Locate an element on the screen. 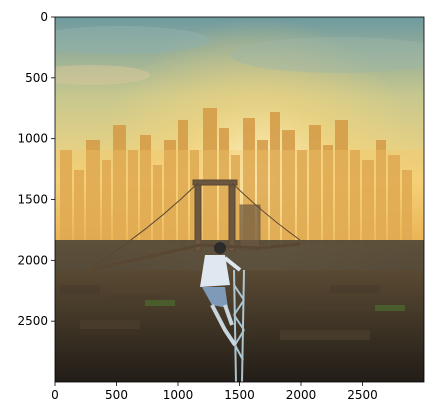 The image size is (434, 418). x-tick-label: 0 is located at coordinates (55, 395).